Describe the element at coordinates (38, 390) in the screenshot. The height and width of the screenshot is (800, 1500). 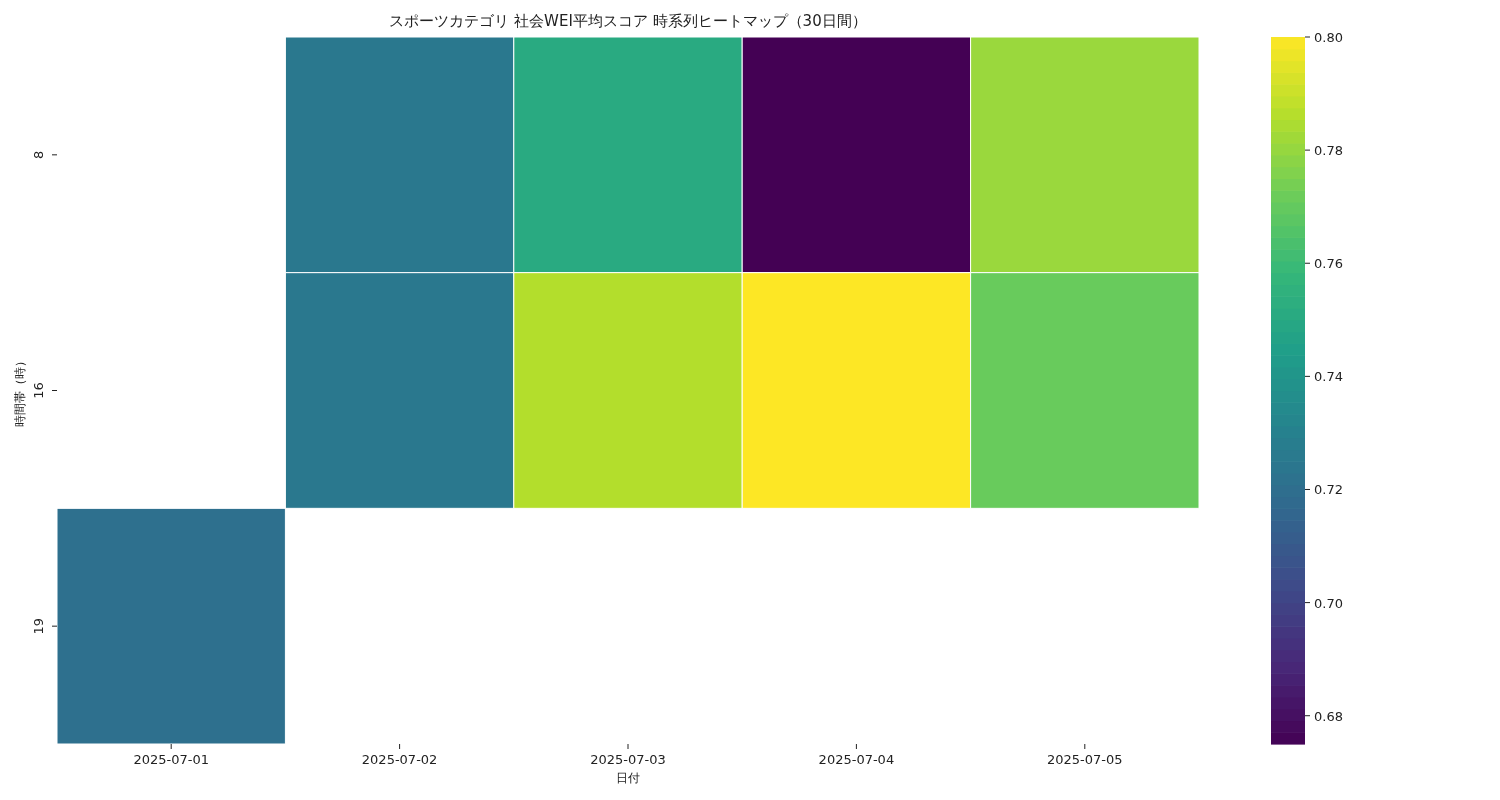
I see `y-tick-label: 16` at that location.